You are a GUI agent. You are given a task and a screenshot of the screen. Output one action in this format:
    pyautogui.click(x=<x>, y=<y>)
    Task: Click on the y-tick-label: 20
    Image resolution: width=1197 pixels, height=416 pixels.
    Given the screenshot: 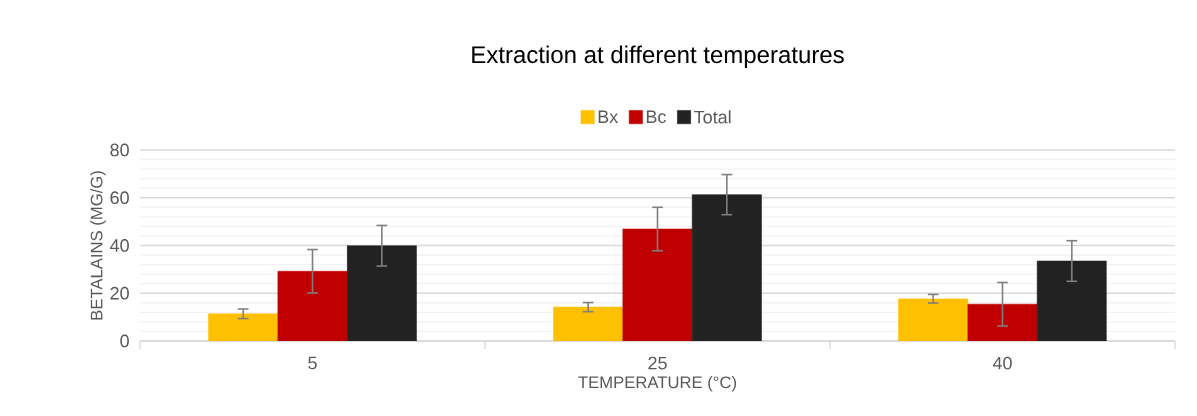 What is the action you would take?
    pyautogui.click(x=119, y=293)
    